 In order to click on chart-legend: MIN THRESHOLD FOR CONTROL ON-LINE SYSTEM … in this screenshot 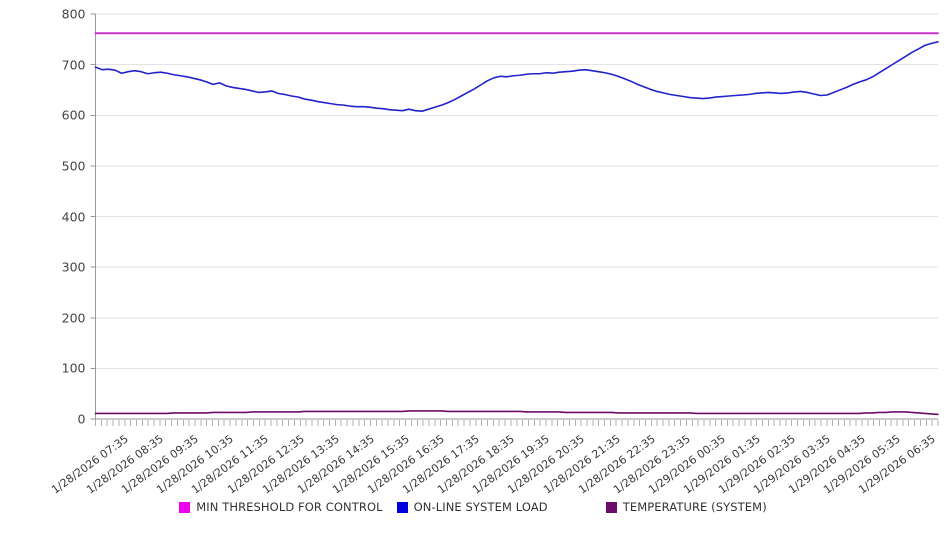, I will do `click(473, 507)`.